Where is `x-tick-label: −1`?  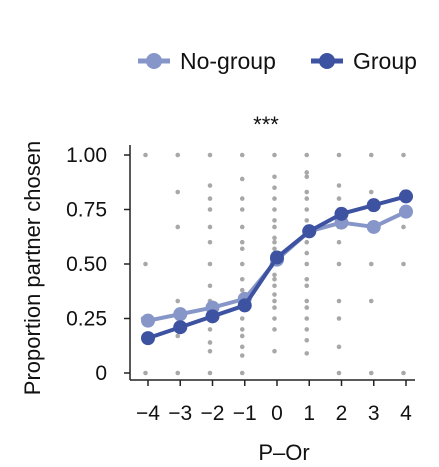 x-tick-label: −1 is located at coordinates (245, 413).